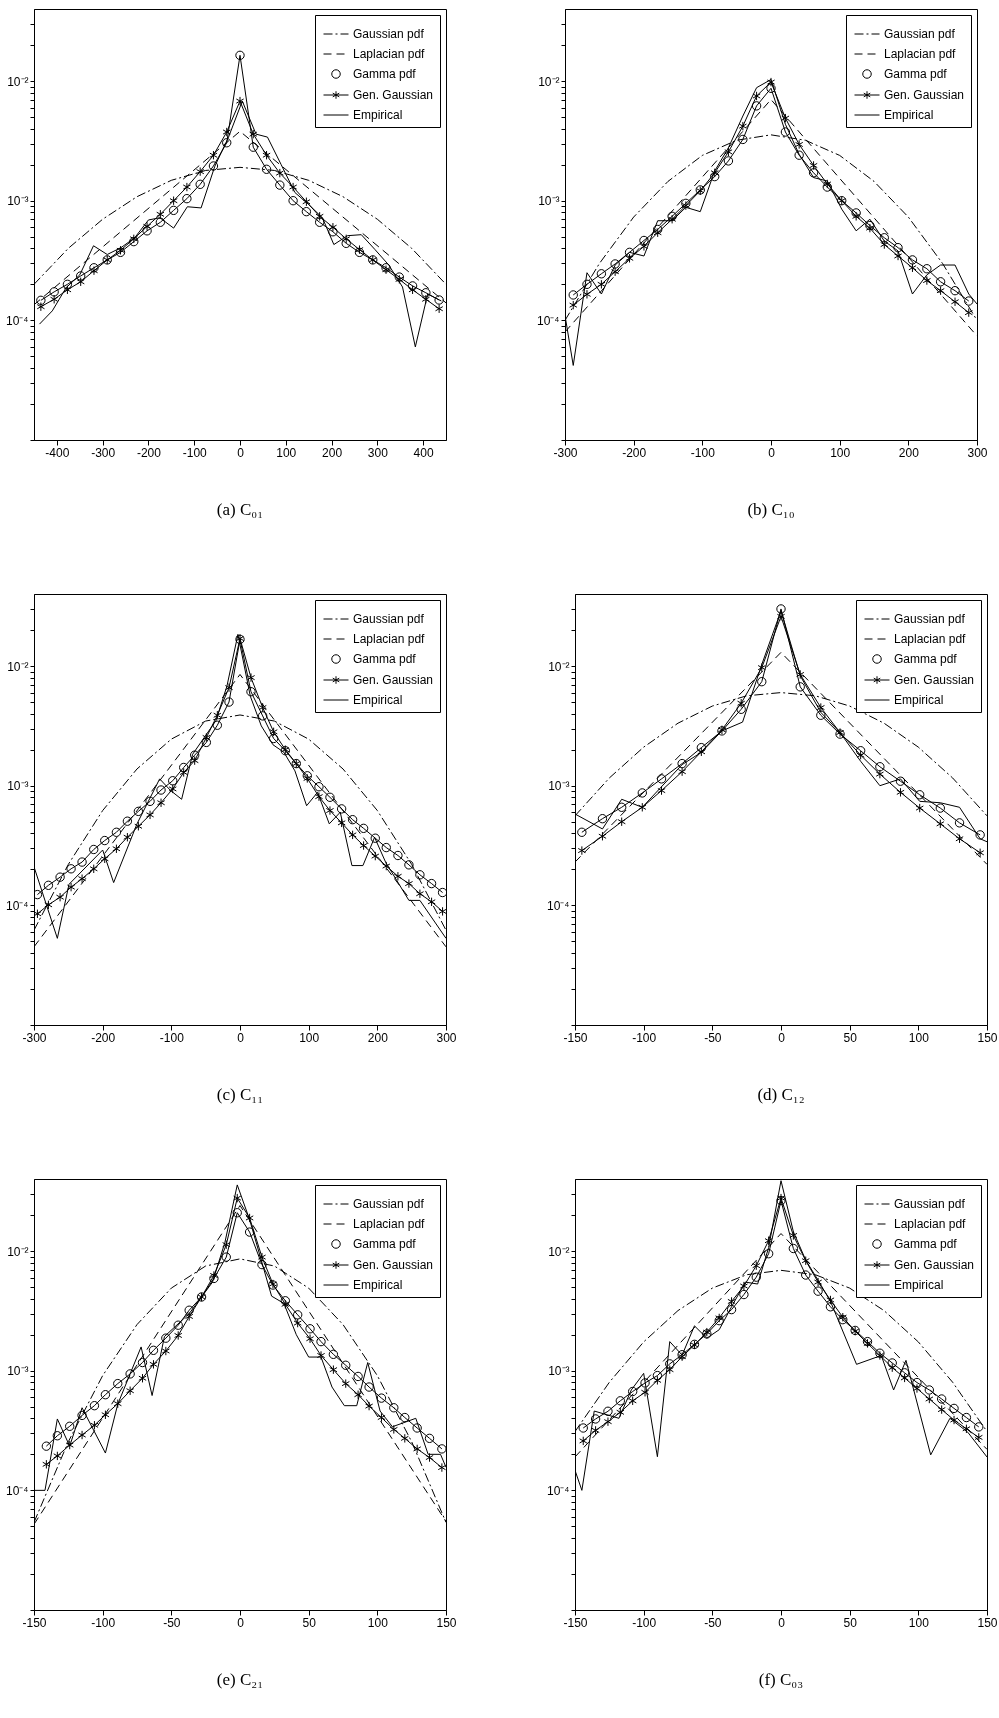 The height and width of the screenshot is (1718, 999). I want to click on text: (f) C₀₃, so click(781, 1679).